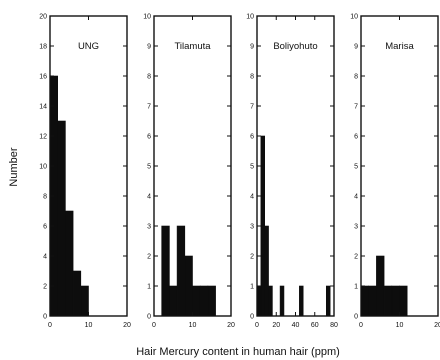 The image size is (440, 360). What do you see at coordinates (14, 166) in the screenshot?
I see `y-axis-title: Number` at bounding box center [14, 166].